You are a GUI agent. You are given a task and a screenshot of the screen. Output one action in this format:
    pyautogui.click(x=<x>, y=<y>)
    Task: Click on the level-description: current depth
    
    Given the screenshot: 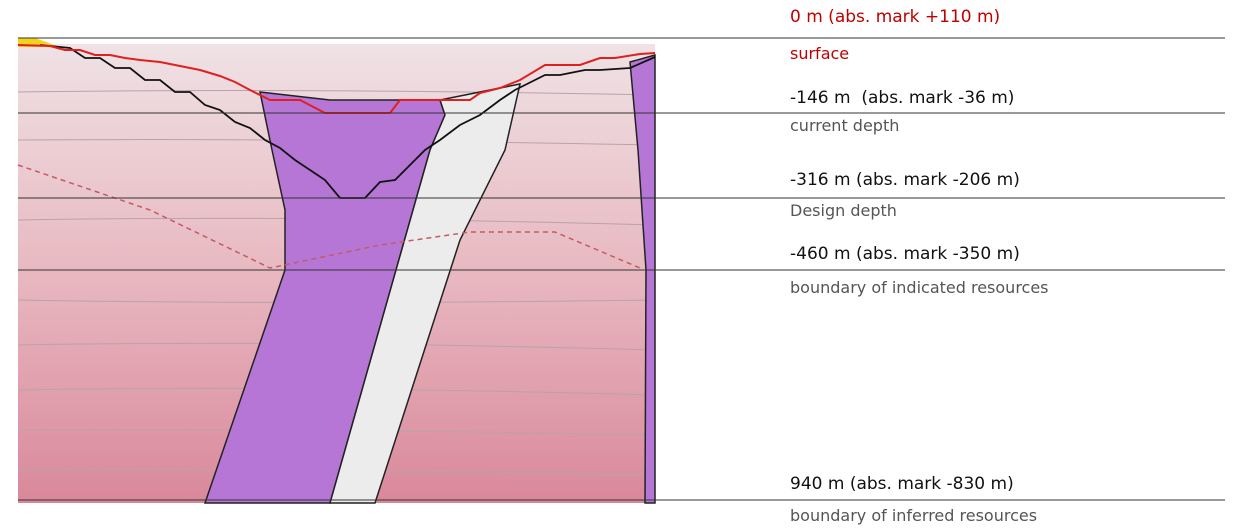 What is the action you would take?
    pyautogui.click(x=845, y=125)
    